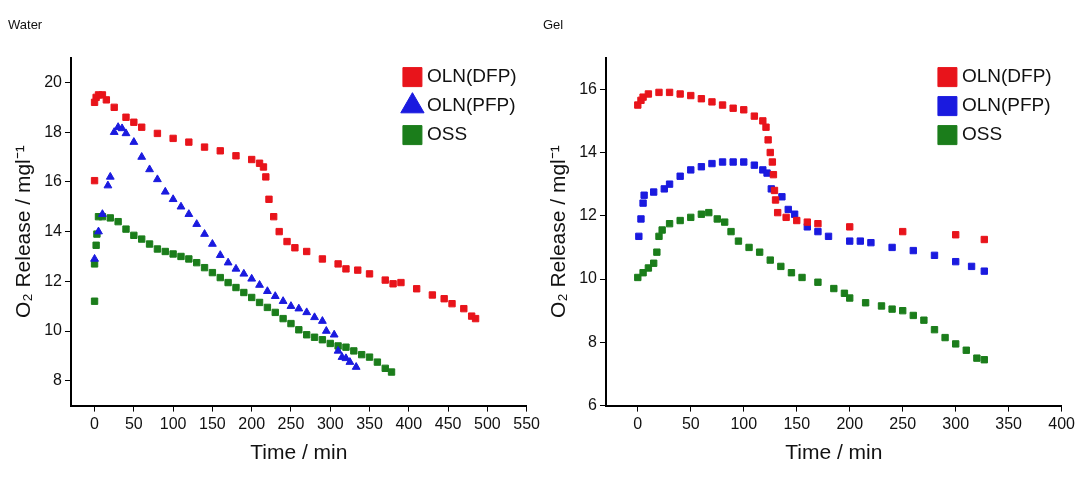 The height and width of the screenshot is (480, 1087). What do you see at coordinates (593, 405) in the screenshot?
I see `y-tick-label: 6` at bounding box center [593, 405].